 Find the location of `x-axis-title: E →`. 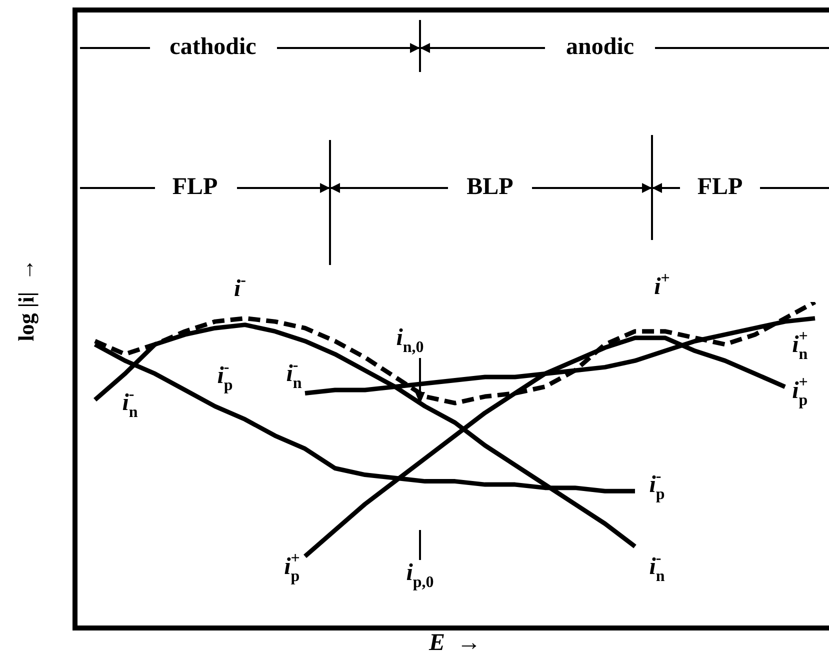

x-axis-title: E → is located at coordinates (455, 643).